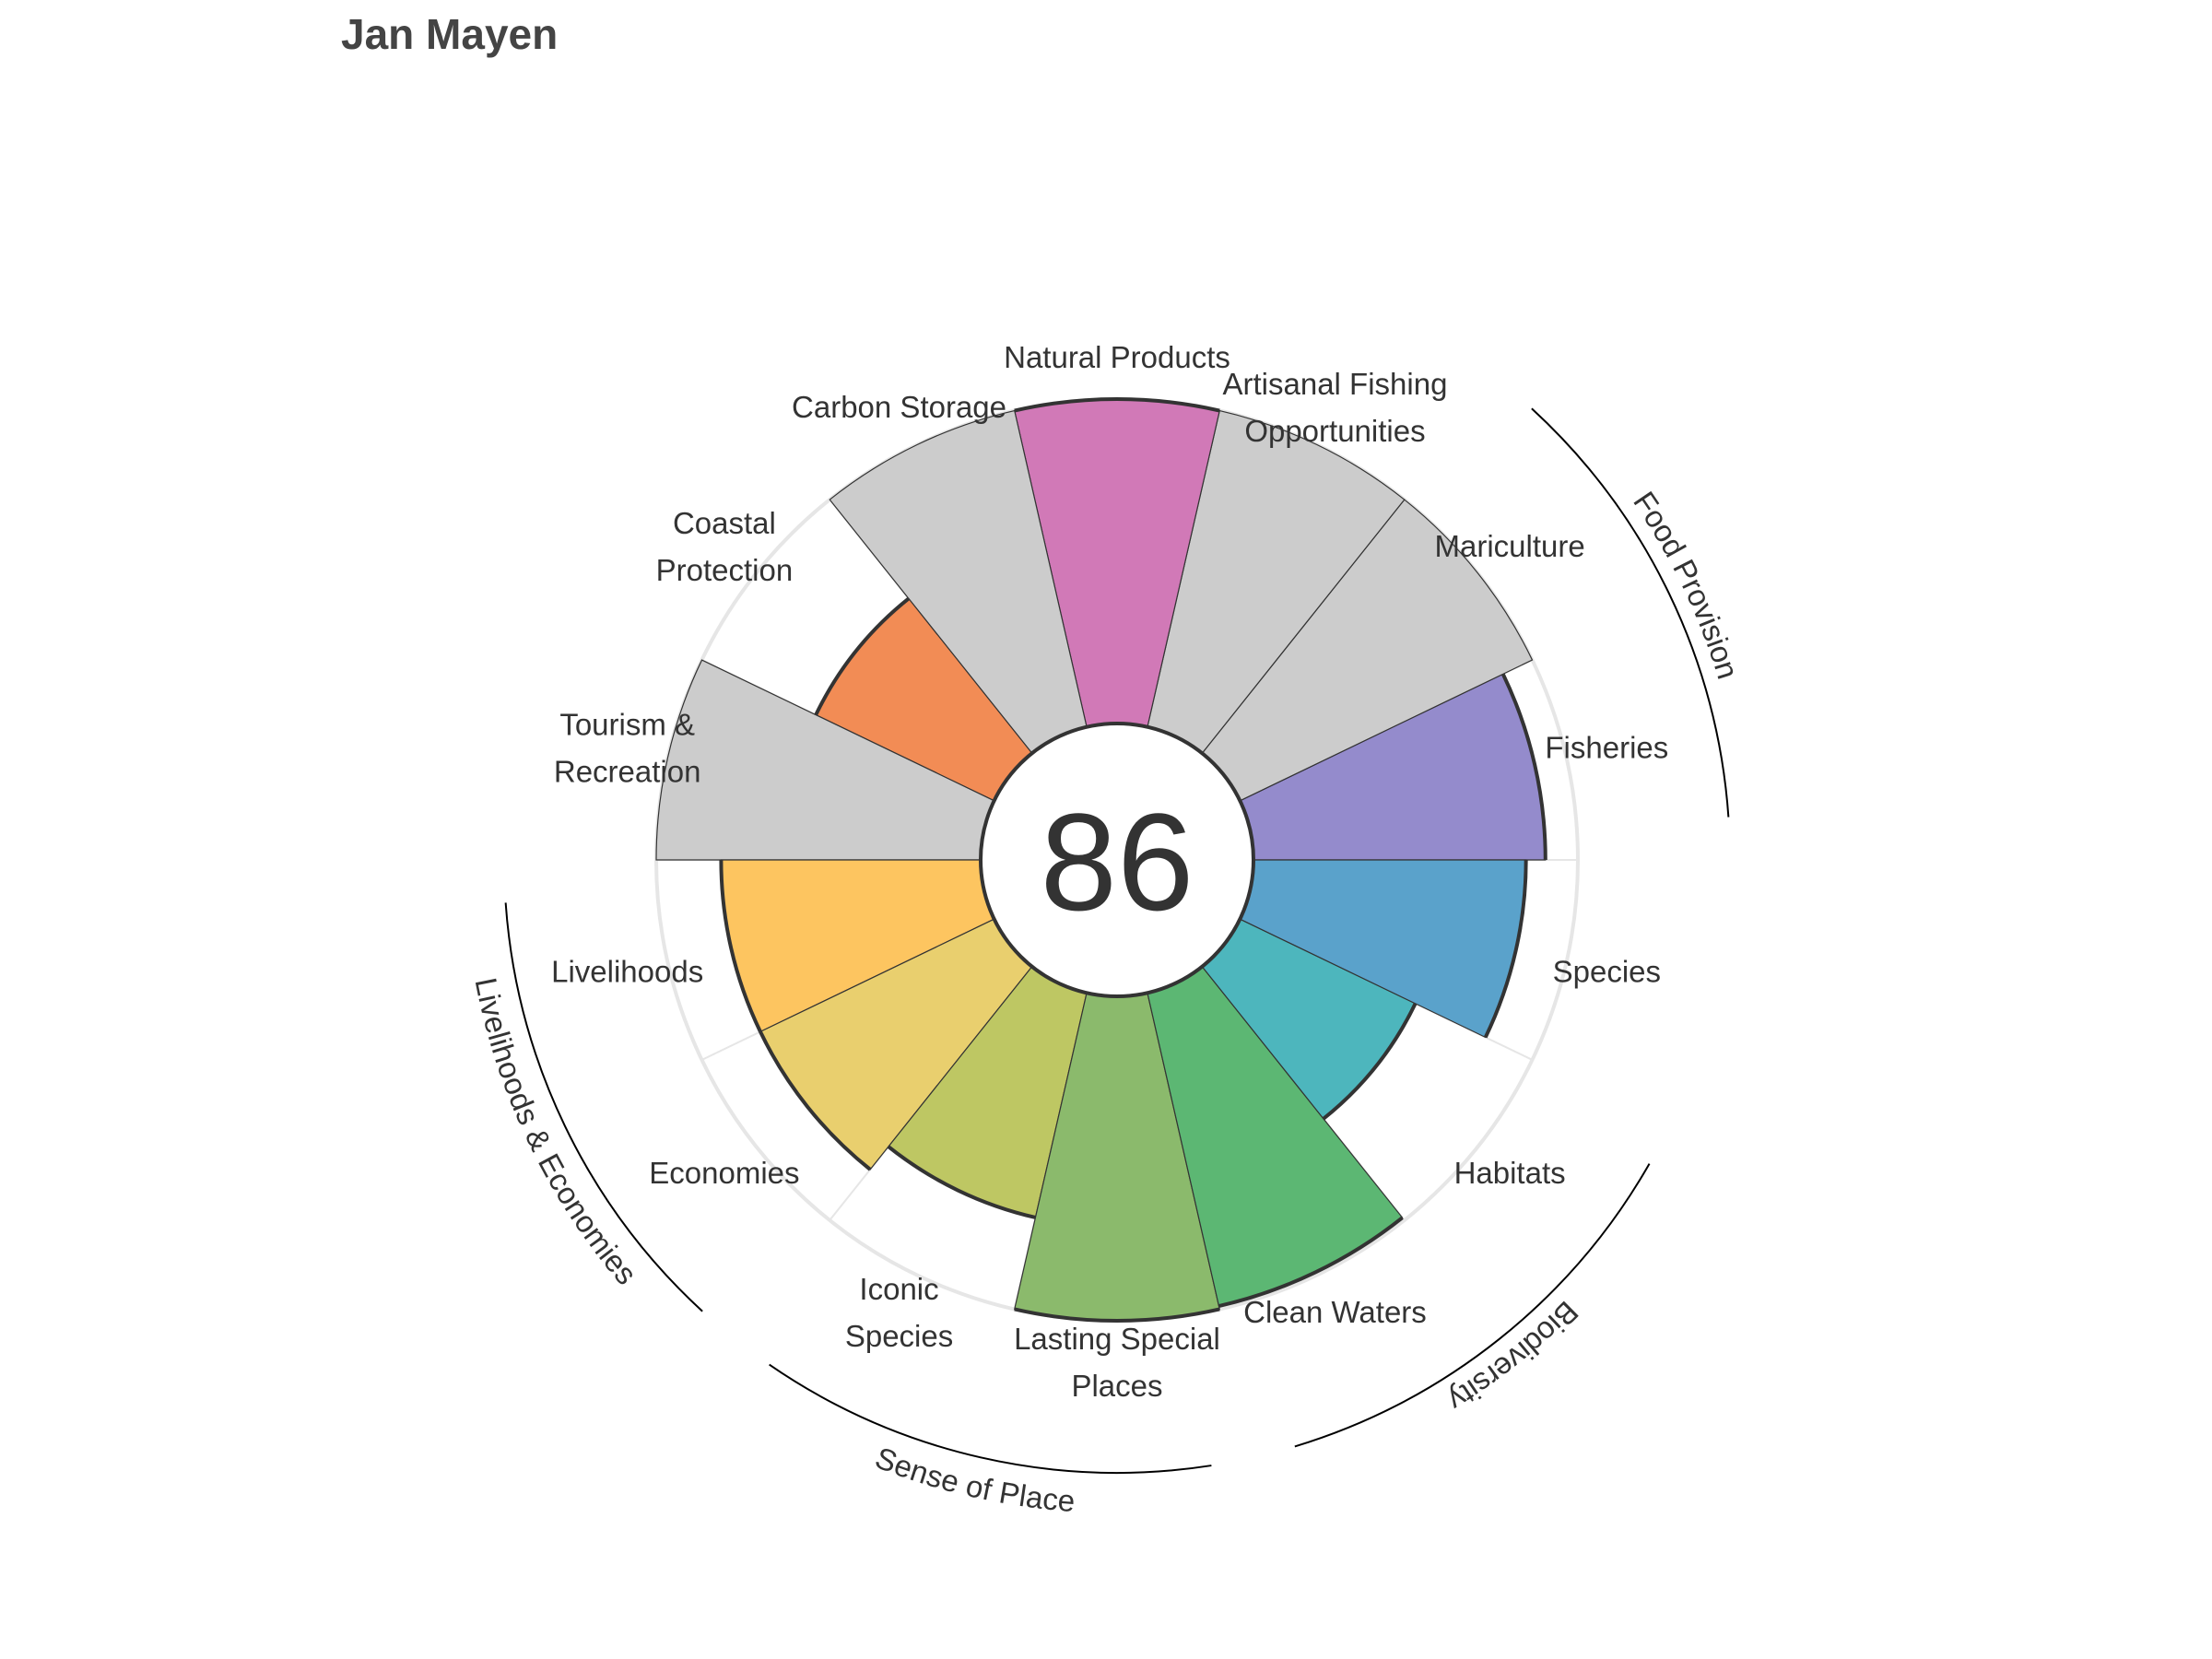 The width and height of the screenshot is (2212, 1659). I want to click on goal-label: Natural Products, so click(1117, 357).